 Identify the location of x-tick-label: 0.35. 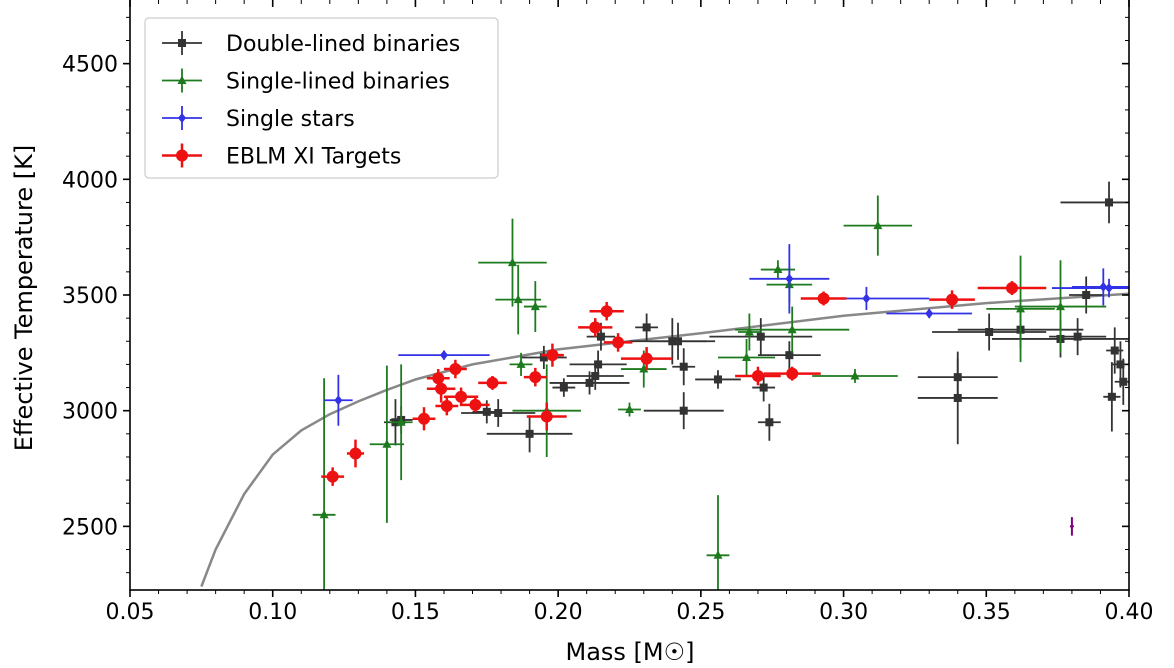
(986, 612).